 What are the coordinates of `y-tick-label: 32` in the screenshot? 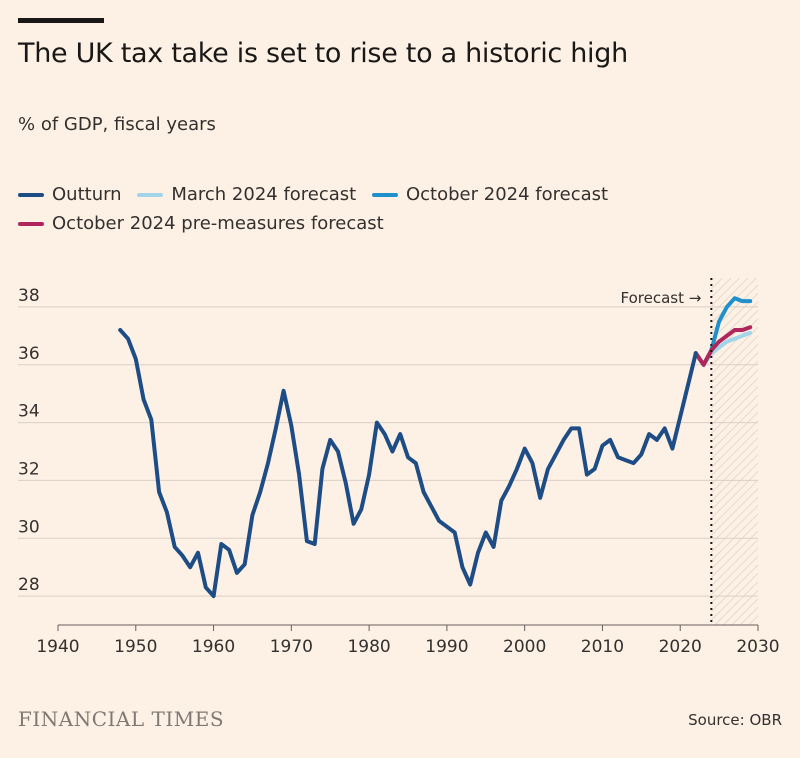 It's located at (29, 469).